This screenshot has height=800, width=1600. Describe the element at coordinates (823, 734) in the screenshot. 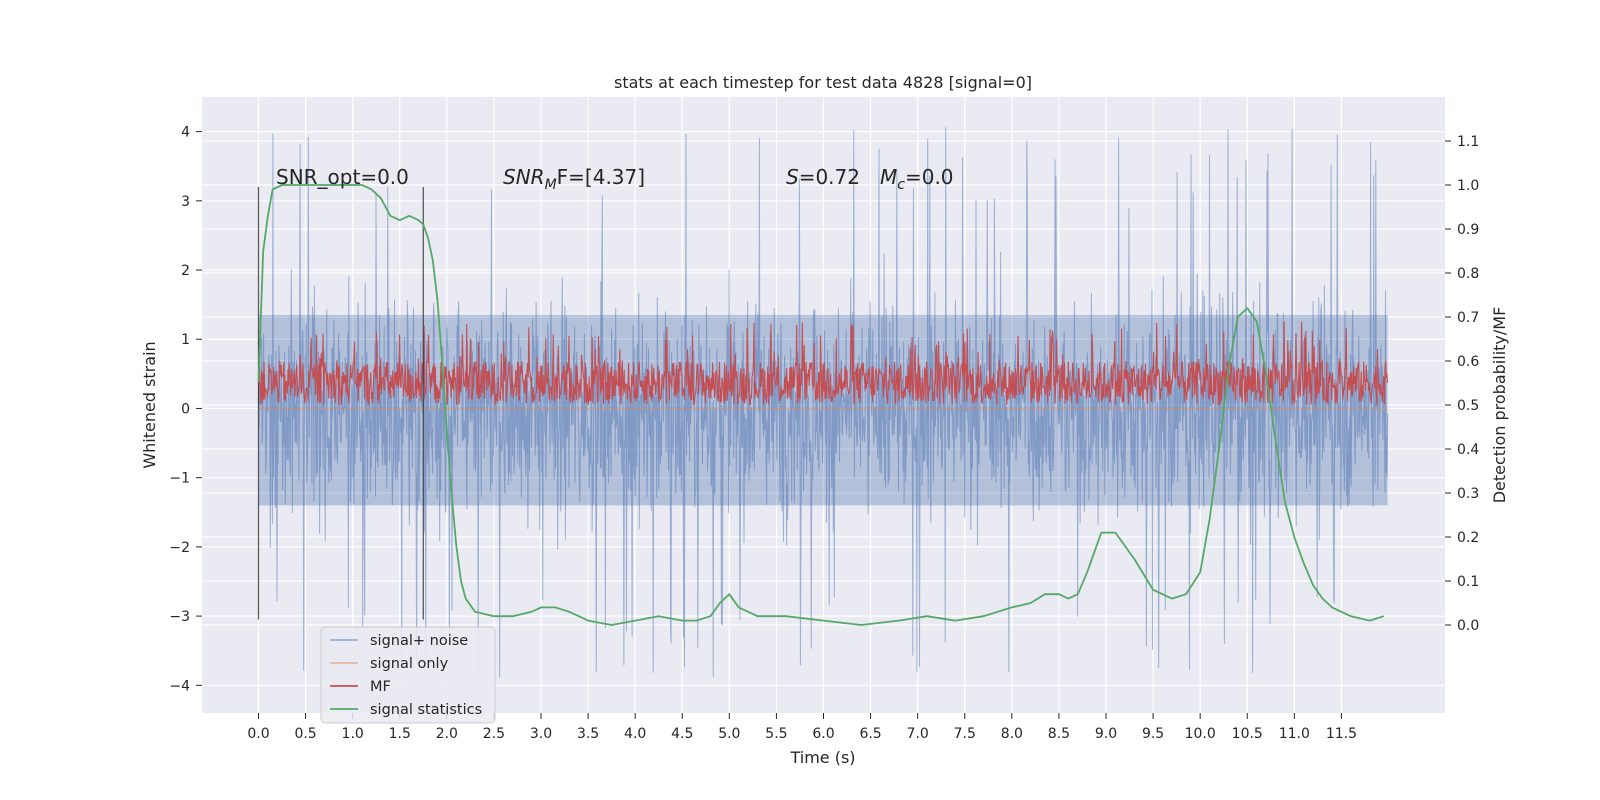

I see `x-tick-label: 6.0` at that location.